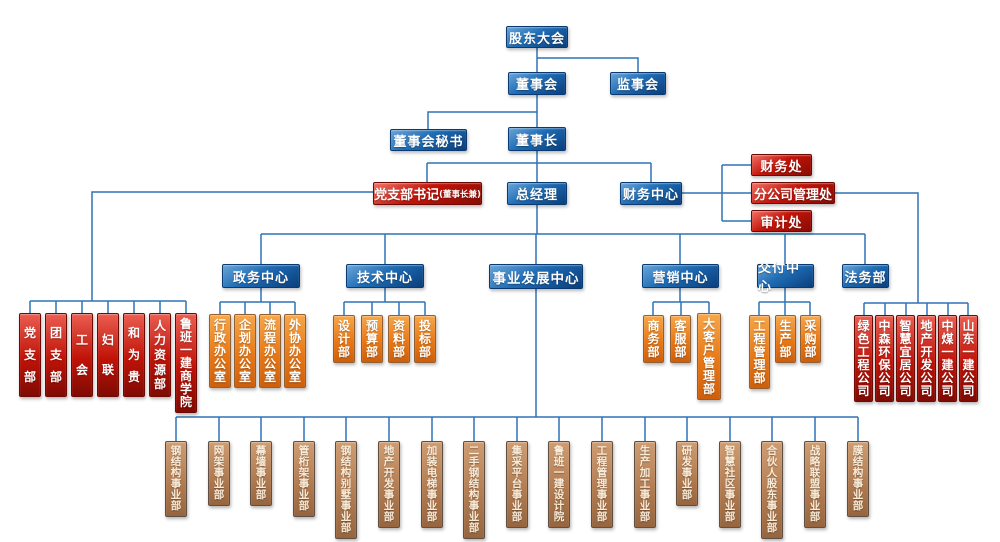 The image size is (1000, 542). I want to click on center-box-business-development: 事业发展中心, so click(536, 276).